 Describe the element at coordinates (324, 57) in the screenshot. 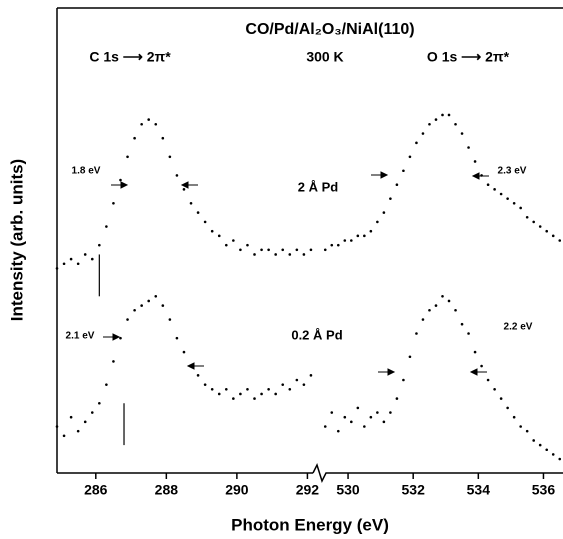

I see `annotation: 300 K` at that location.